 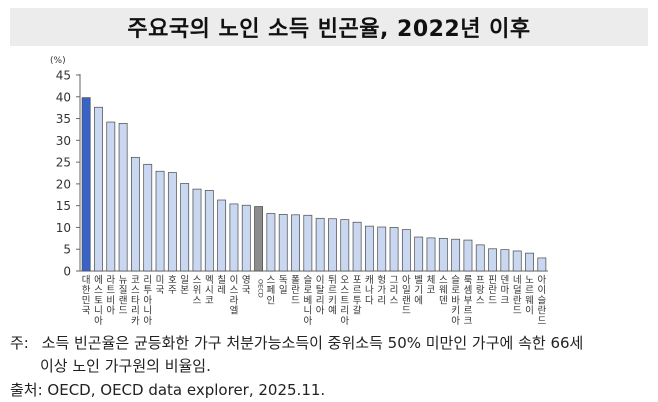 I want to click on chart-title: 주요국의 노인 소득 빈곤율, 2022년 이후, so click(x=329, y=29).